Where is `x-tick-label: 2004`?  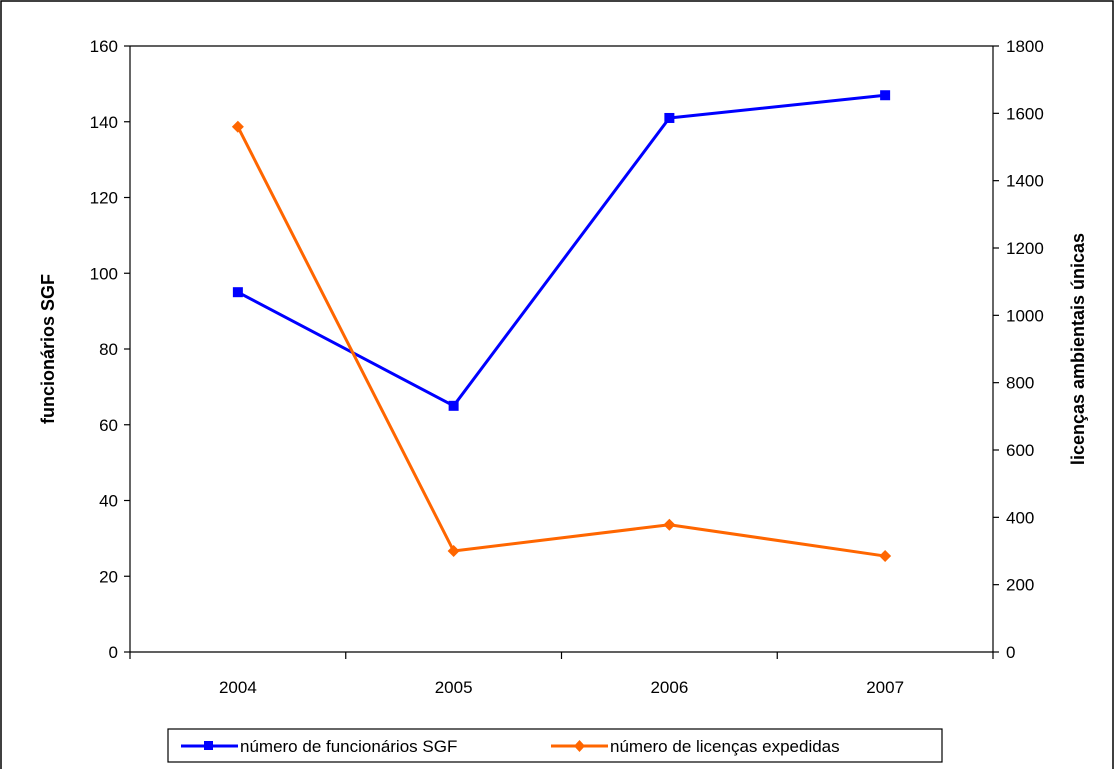
x-tick-label: 2004 is located at coordinates (238, 687).